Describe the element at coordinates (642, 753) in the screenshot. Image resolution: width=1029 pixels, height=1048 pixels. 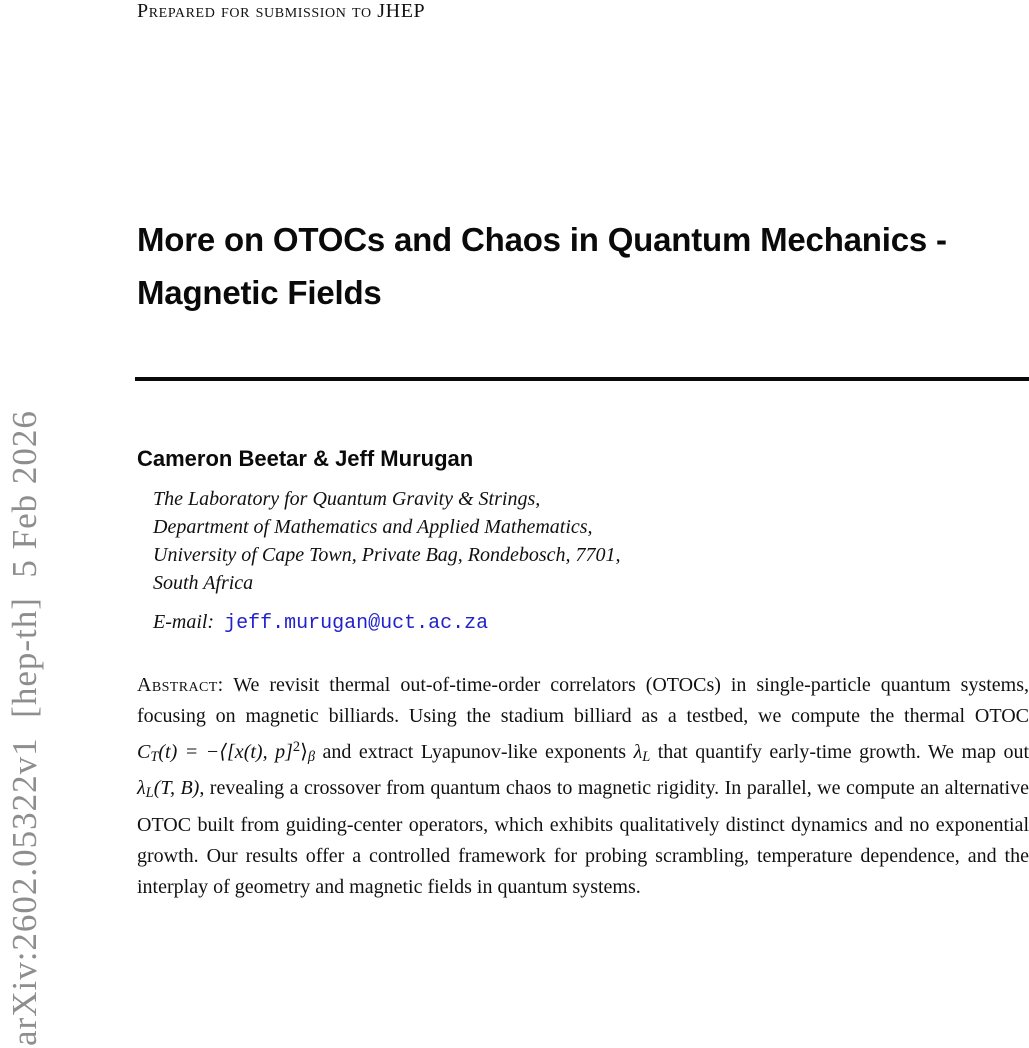
I see `lambda-L-symbol: λL` at that location.